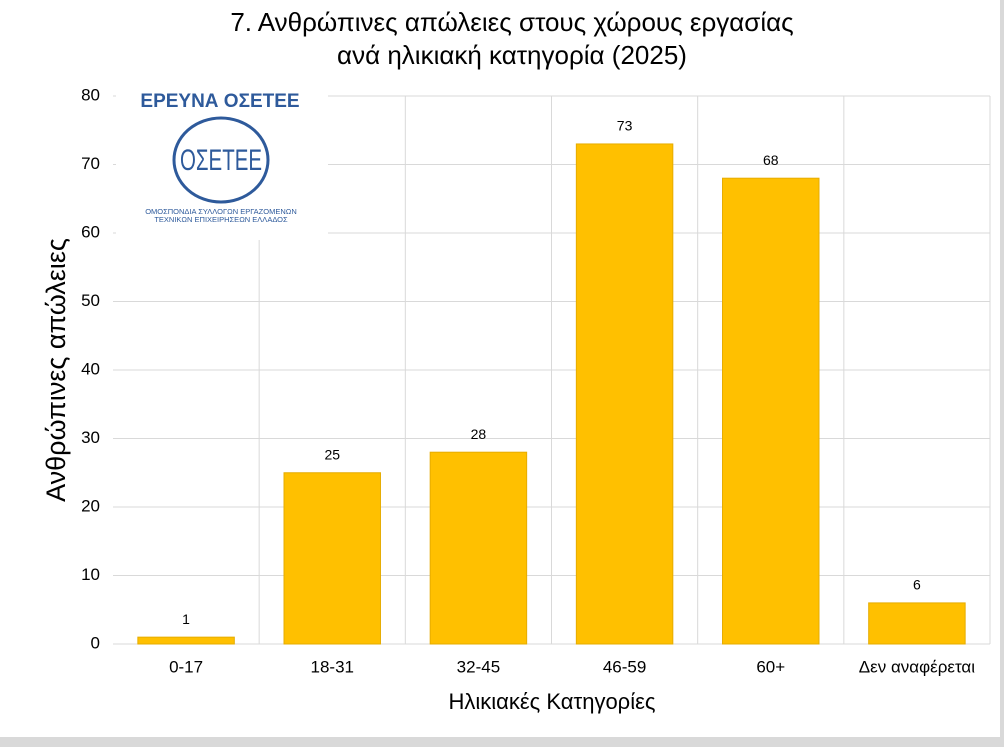 Image resolution: width=1004 pixels, height=747 pixels. What do you see at coordinates (624, 666) in the screenshot?
I see `x-tick-label: 46-59` at bounding box center [624, 666].